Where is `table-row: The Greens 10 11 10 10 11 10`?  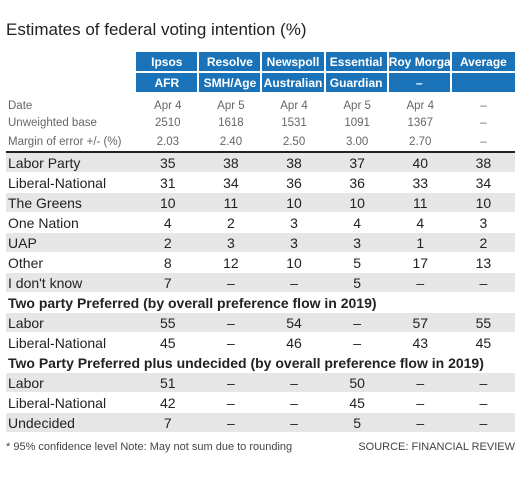 table-row: The Greens 10 11 10 10 11 10 is located at coordinates (260, 203).